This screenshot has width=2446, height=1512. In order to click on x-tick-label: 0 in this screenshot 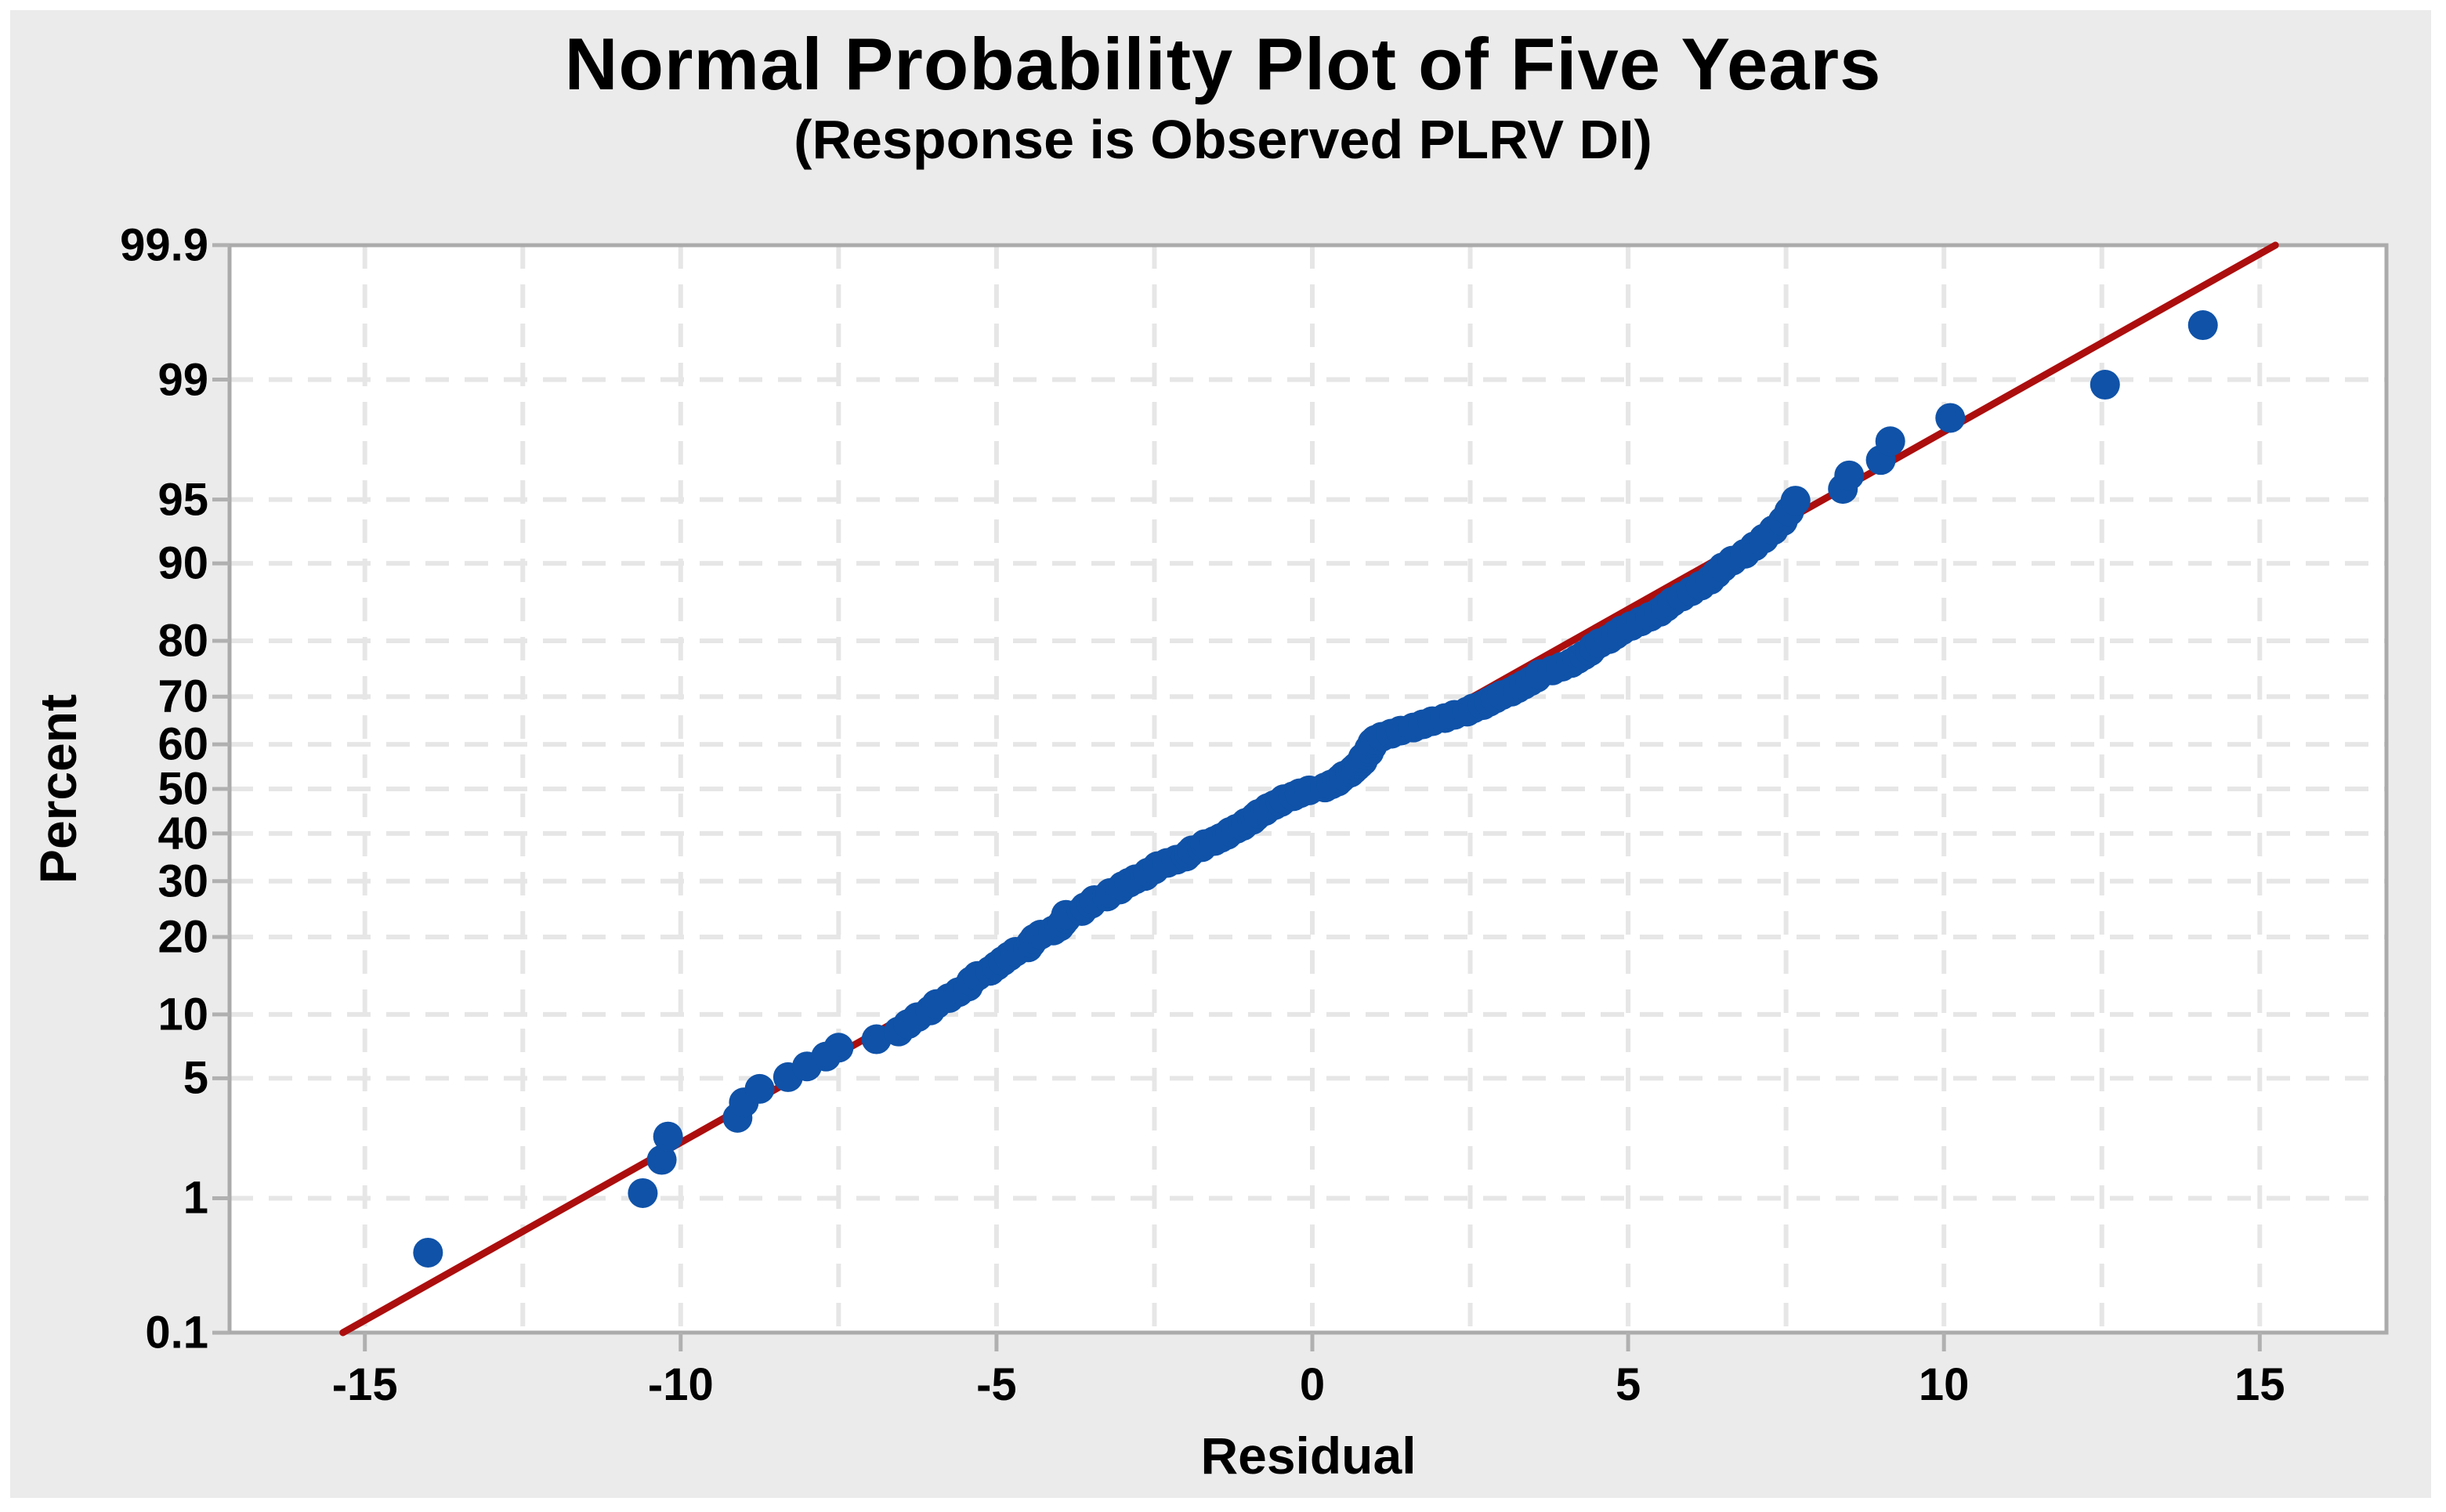, I will do `click(1312, 1384)`.